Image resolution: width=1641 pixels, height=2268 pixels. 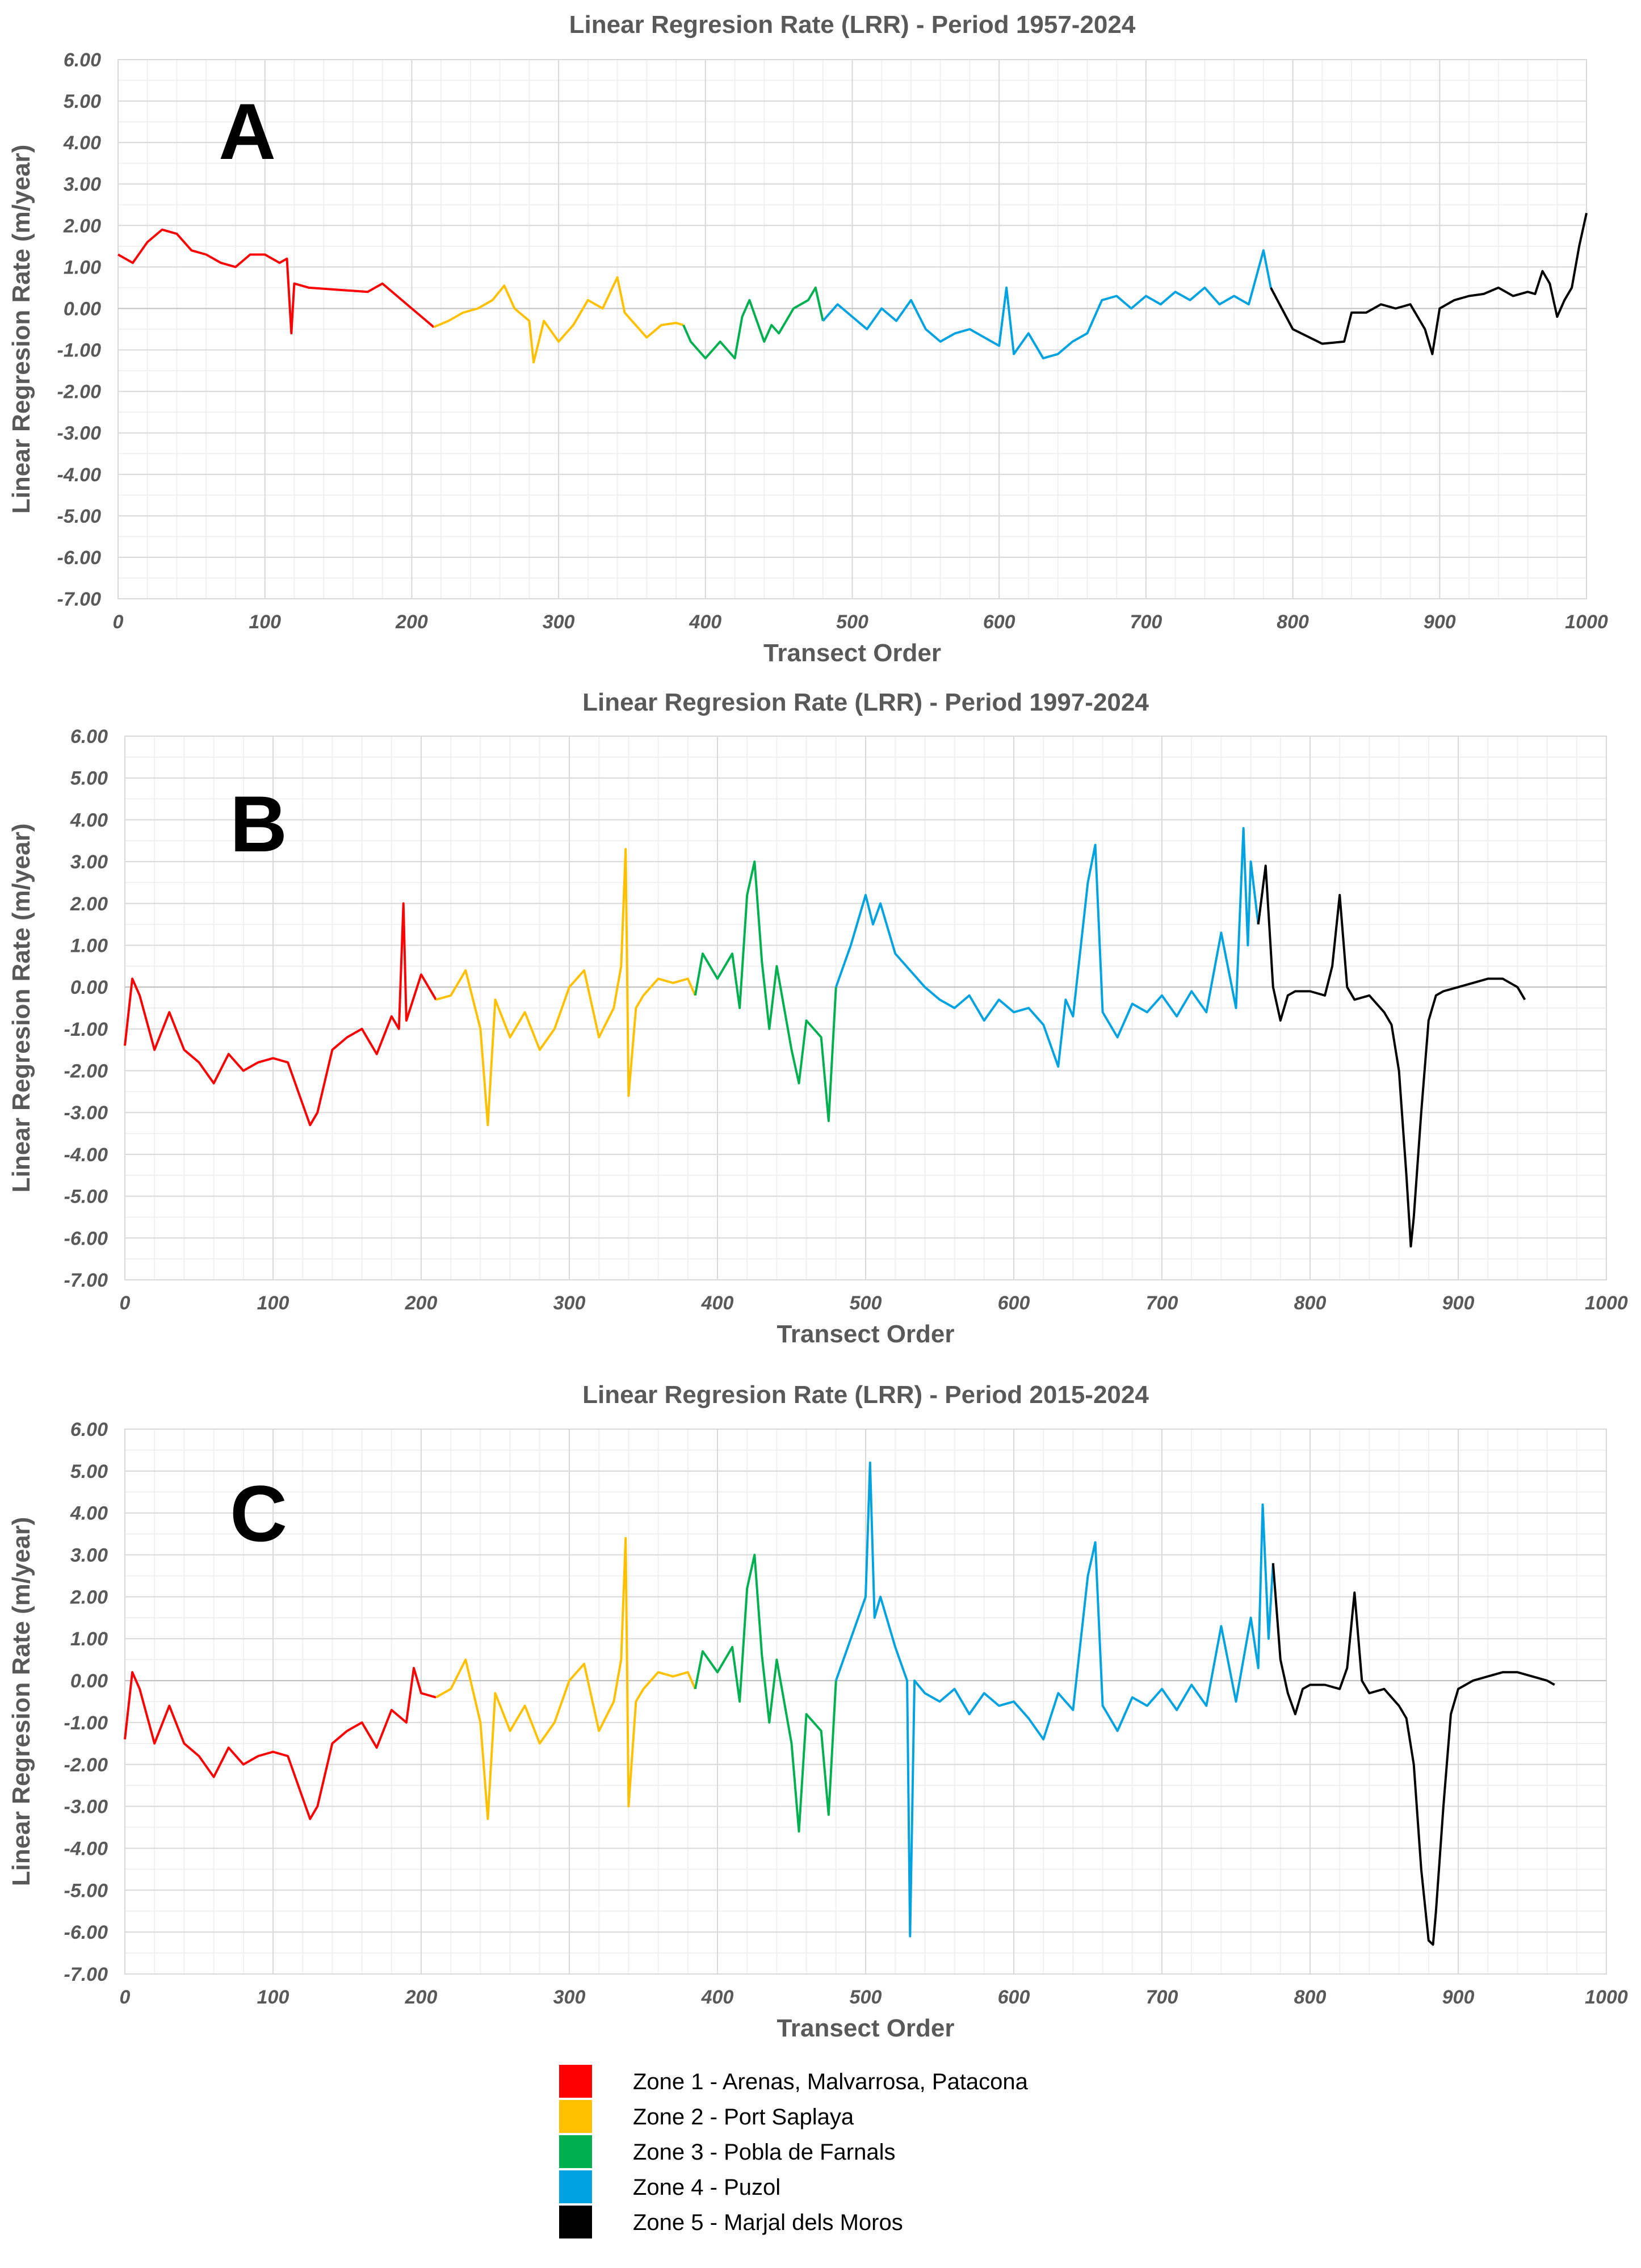 I want to click on legend-item-zone-1: Zone 1 - Arenas, Malvarrosa, Patacona, so click(x=794, y=2081).